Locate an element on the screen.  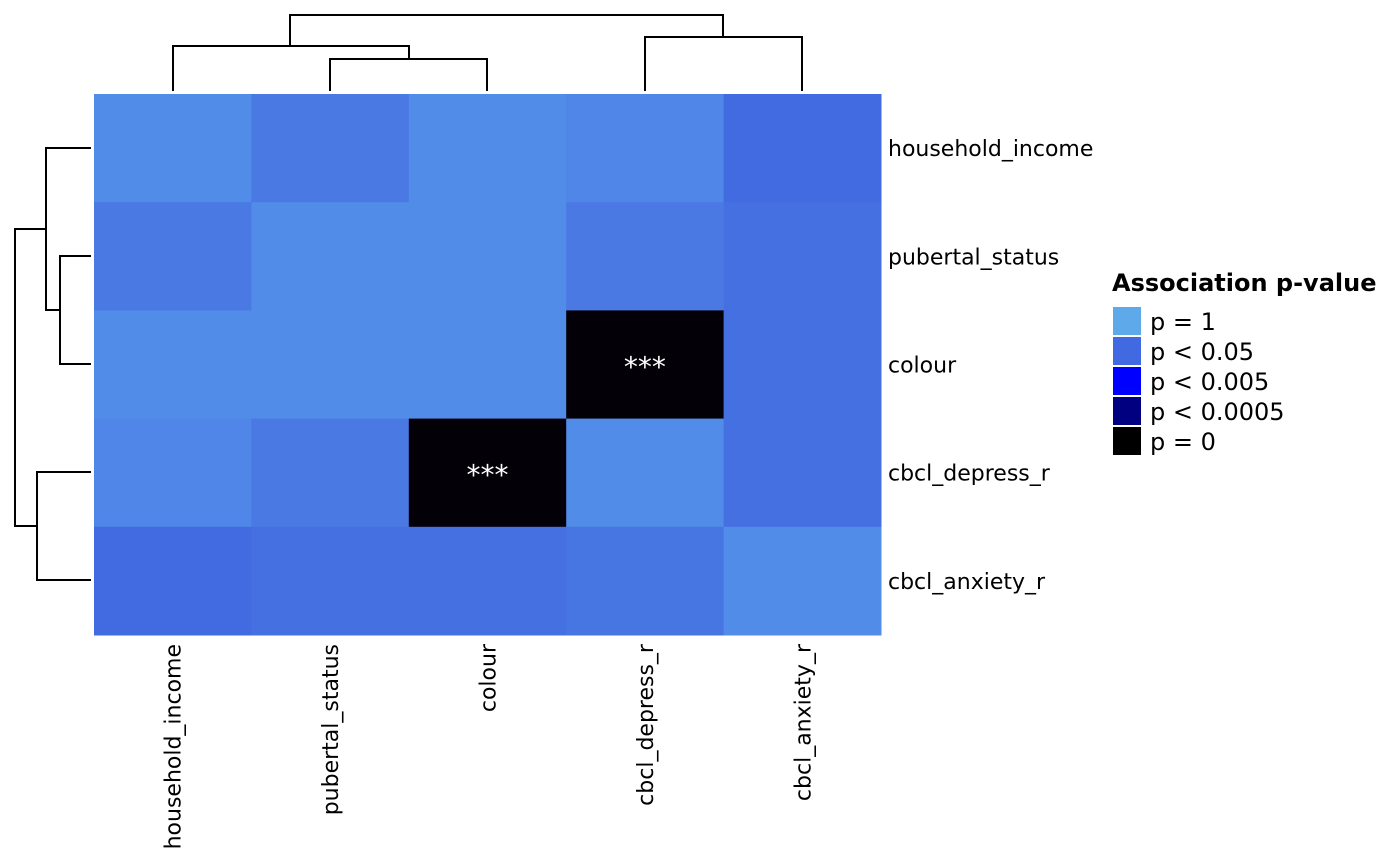
col-dendro-branch-left is located at coordinates (291, 68).